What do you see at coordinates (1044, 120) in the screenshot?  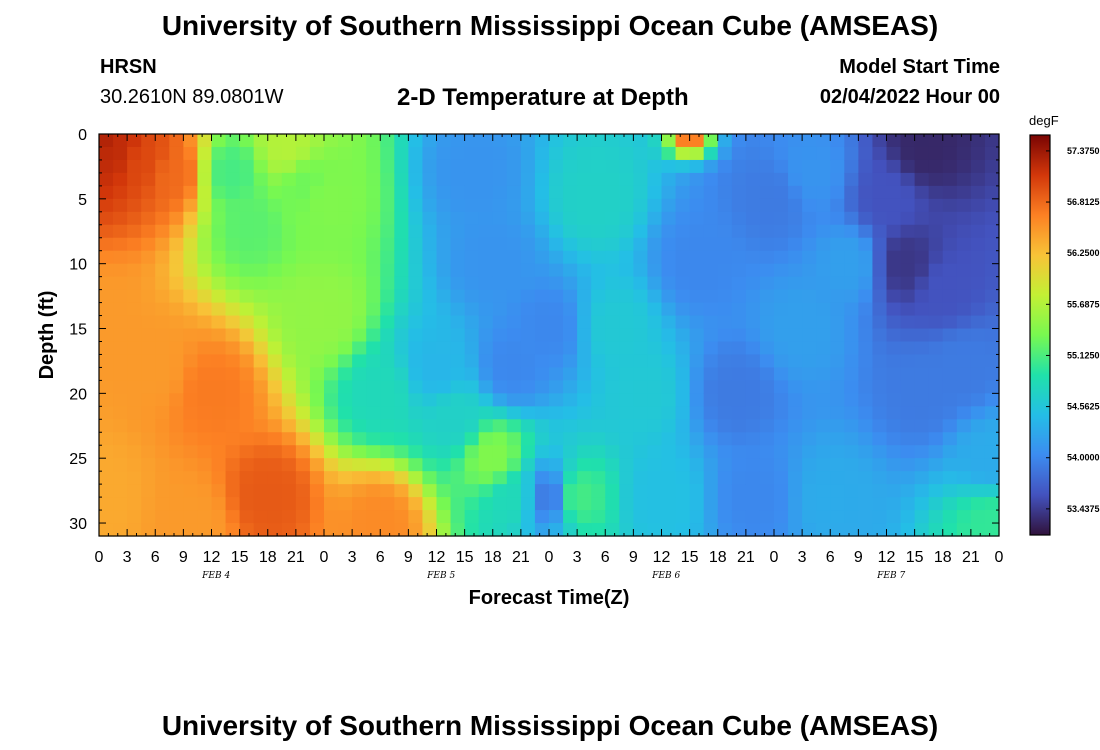 I see `colorbar-unit: degF` at bounding box center [1044, 120].